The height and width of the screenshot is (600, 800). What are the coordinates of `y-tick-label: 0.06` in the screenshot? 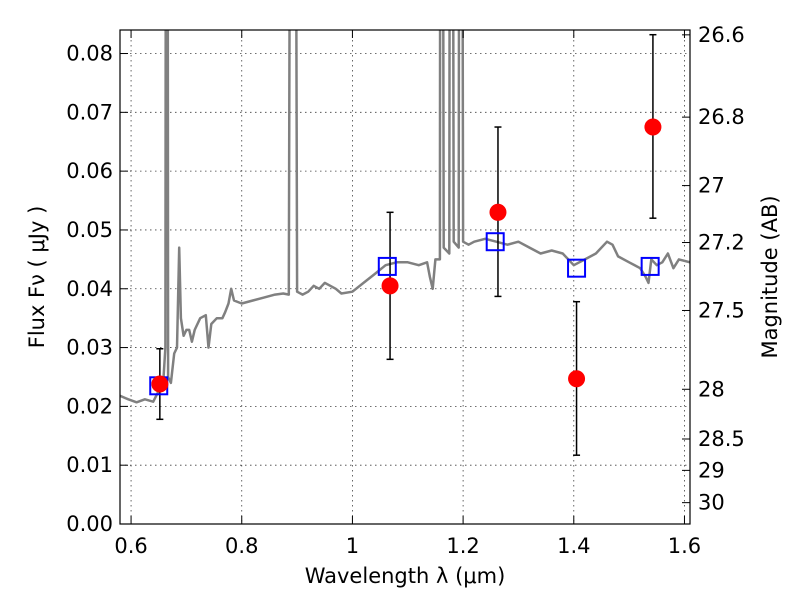 It's located at (89, 171).